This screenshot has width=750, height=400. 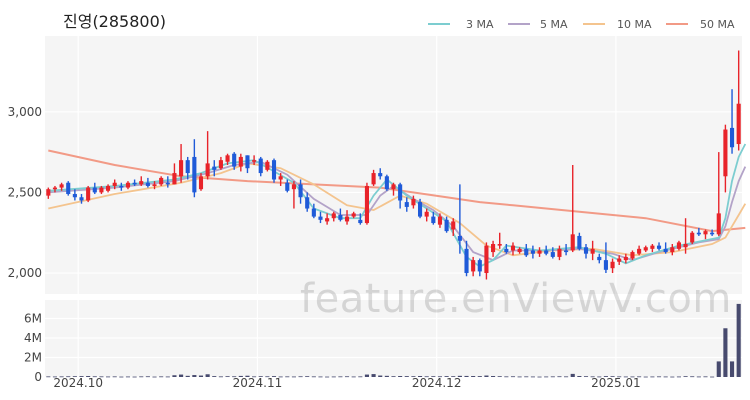 What do you see at coordinates (33, 358) in the screenshot?
I see `volume-tick-label: 2M` at bounding box center [33, 358].